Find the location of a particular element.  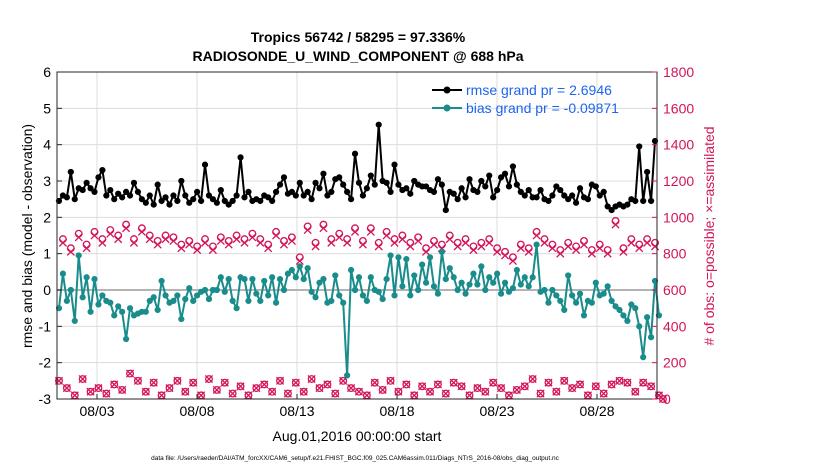

y-tick-label-right: 1600 is located at coordinates (678, 108).